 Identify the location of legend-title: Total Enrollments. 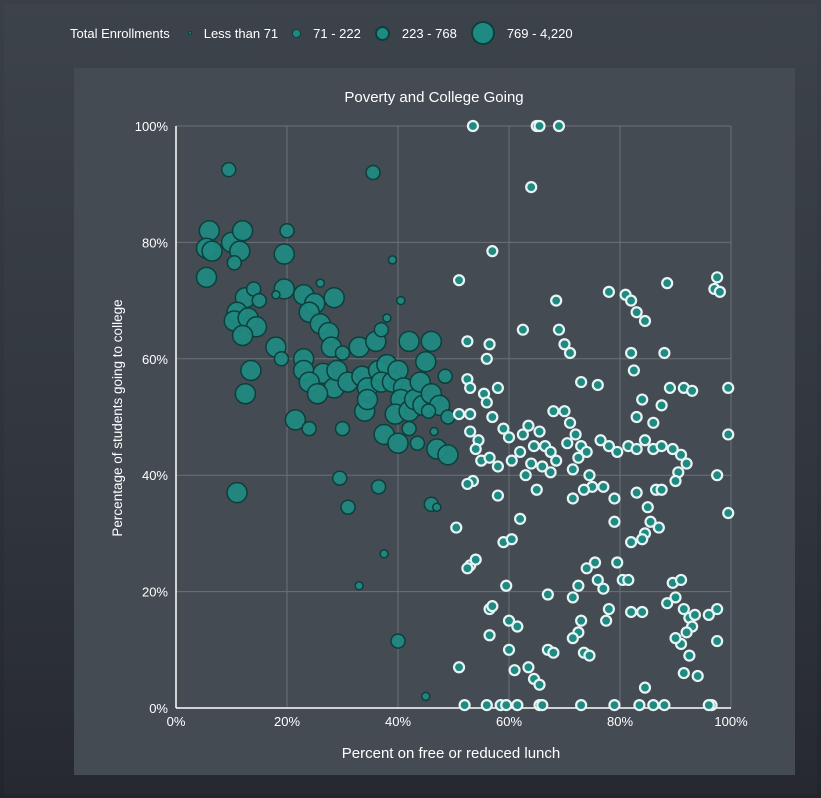
(120, 33).